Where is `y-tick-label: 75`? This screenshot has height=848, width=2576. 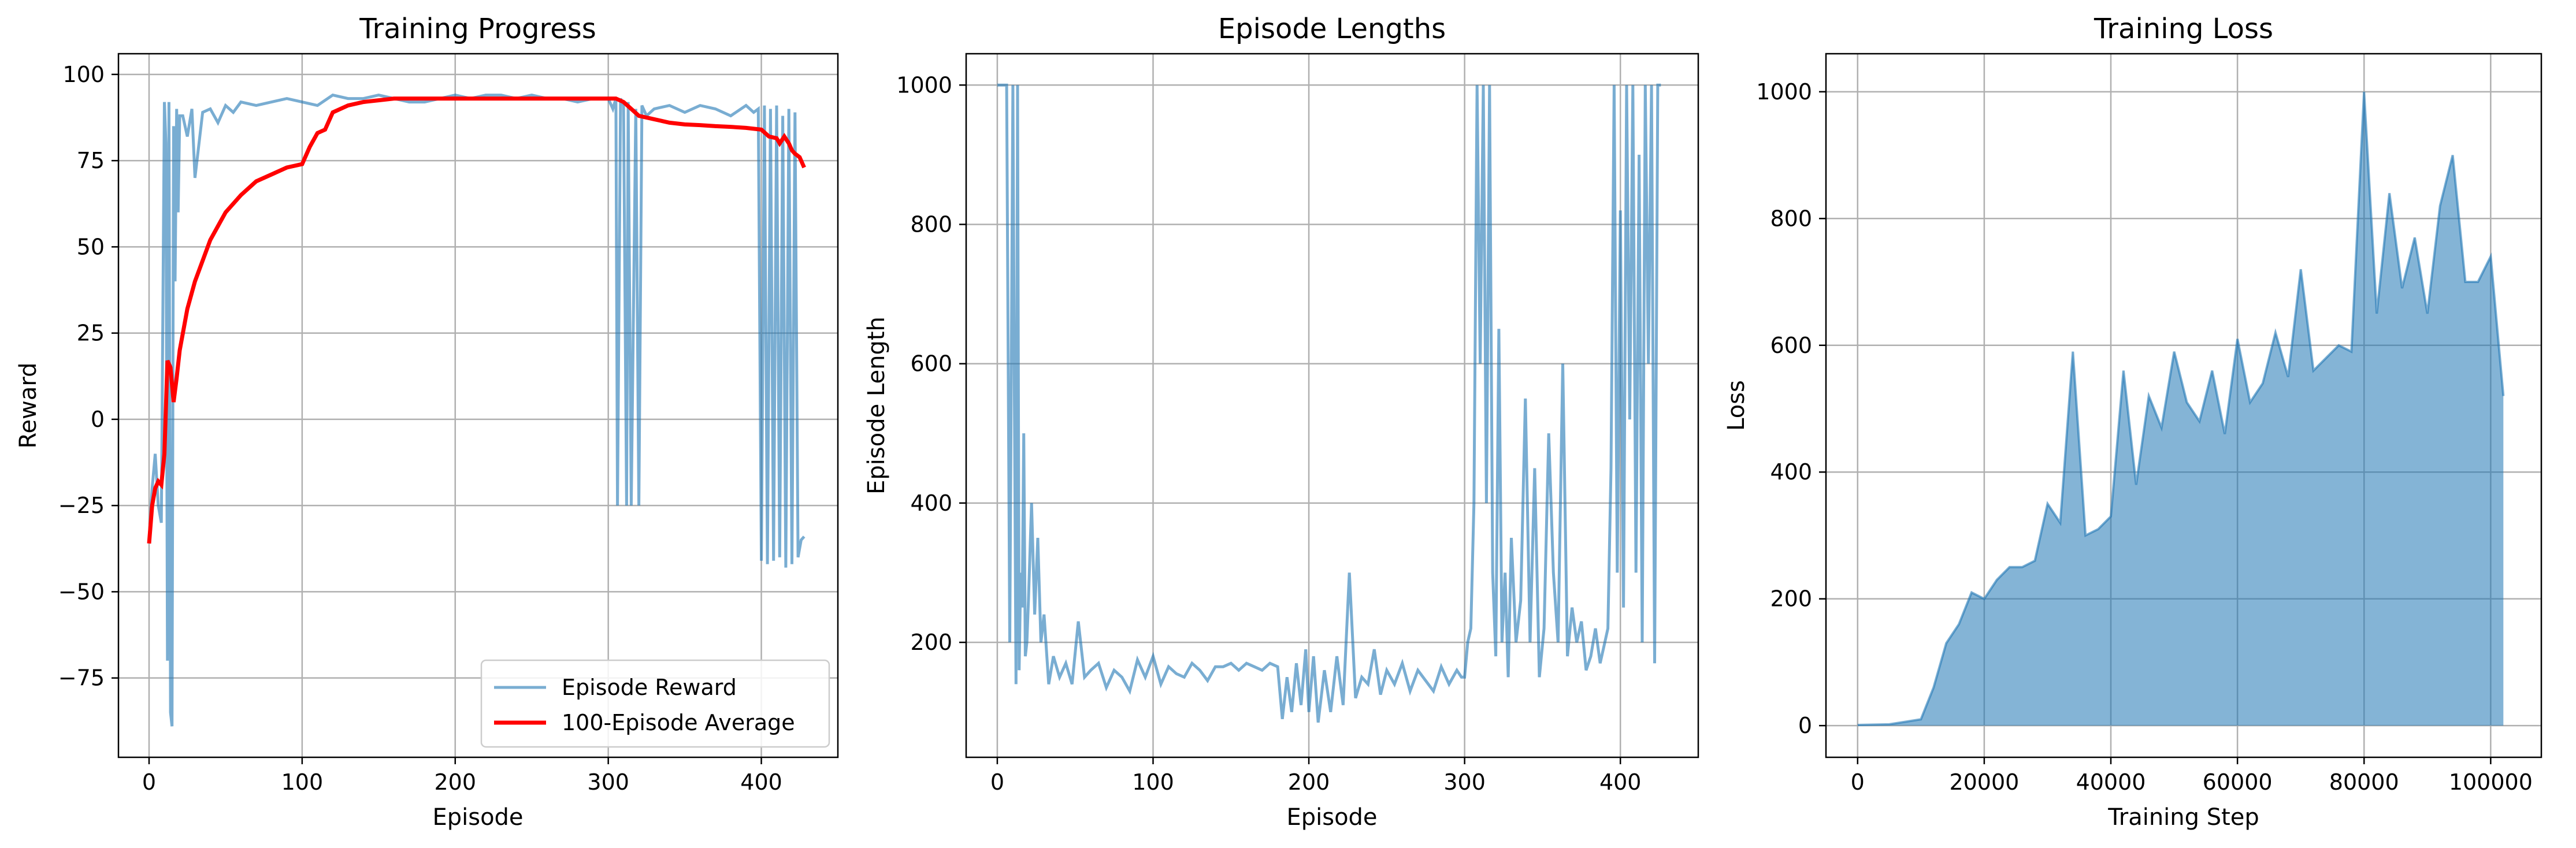 y-tick-label: 75 is located at coordinates (91, 160).